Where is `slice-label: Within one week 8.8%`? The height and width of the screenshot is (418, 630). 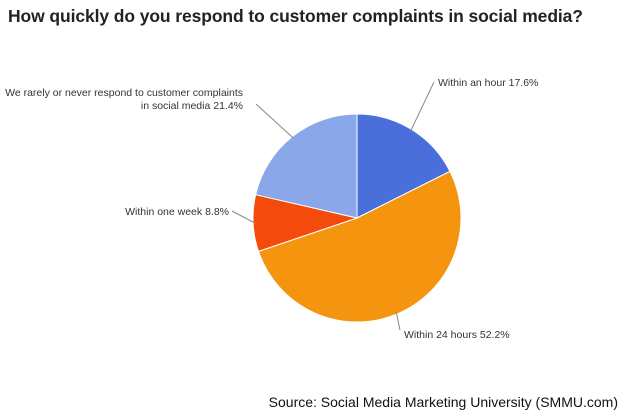 slice-label: Within one week 8.8% is located at coordinates (177, 212).